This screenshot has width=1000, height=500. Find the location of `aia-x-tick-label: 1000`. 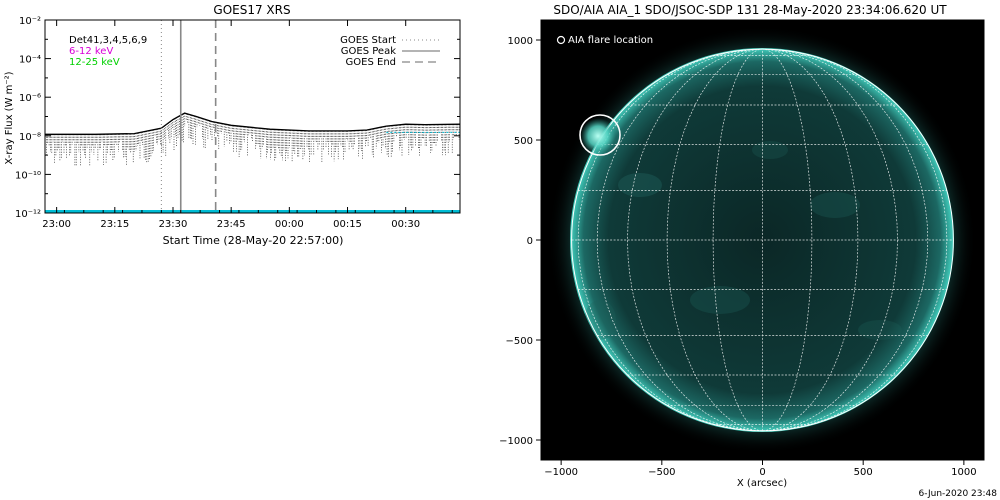

aia-x-tick-label: 1000 is located at coordinates (963, 472).